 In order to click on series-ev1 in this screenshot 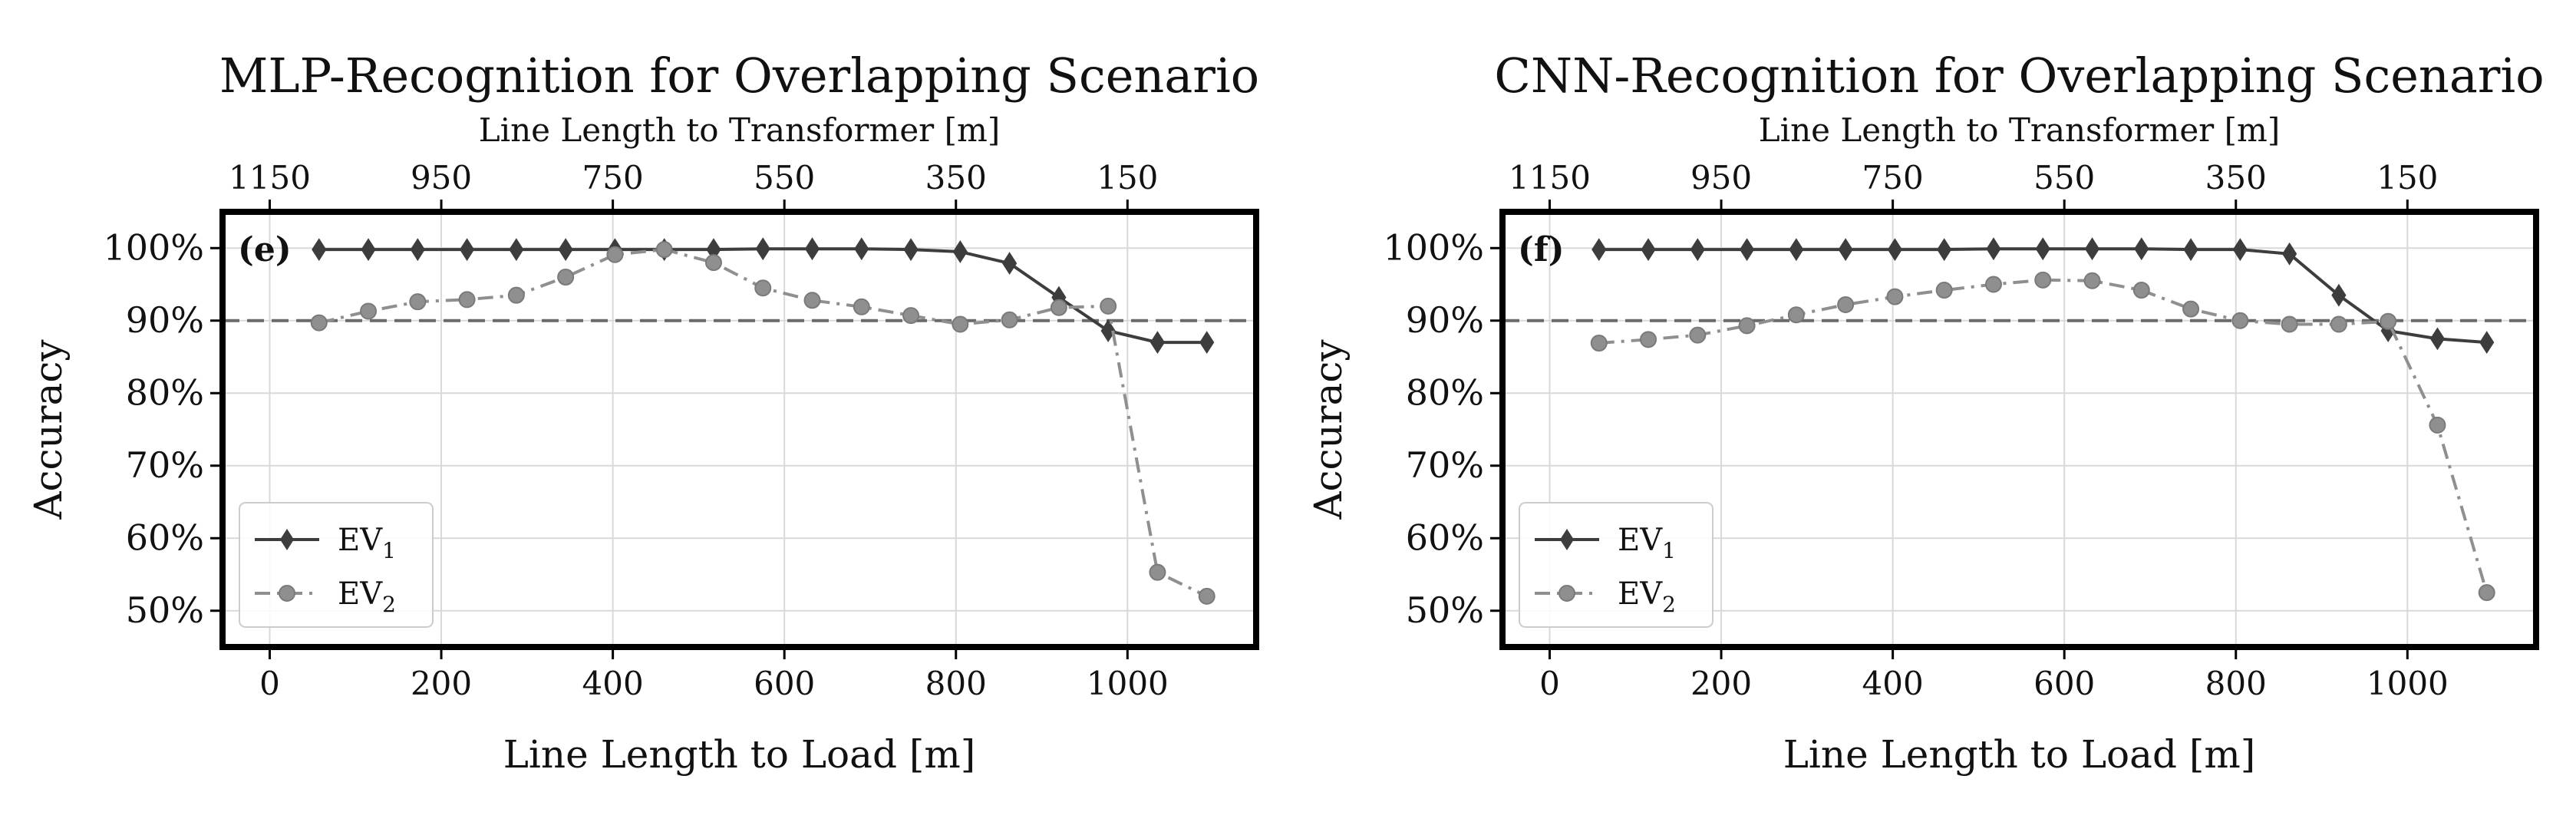, I will do `click(763, 296)`.